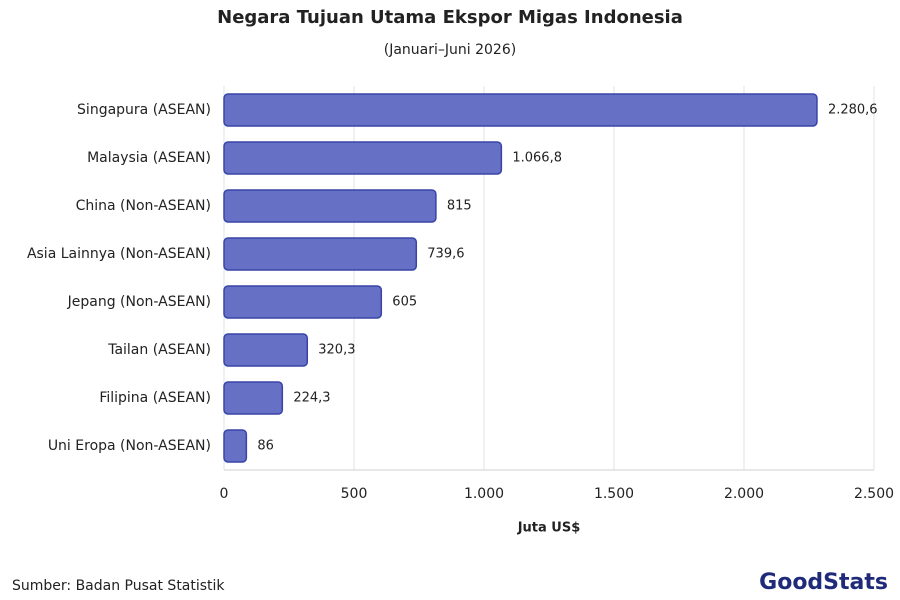  Describe the element at coordinates (537, 158) in the screenshot. I see `value-label: 1.066,8` at that location.